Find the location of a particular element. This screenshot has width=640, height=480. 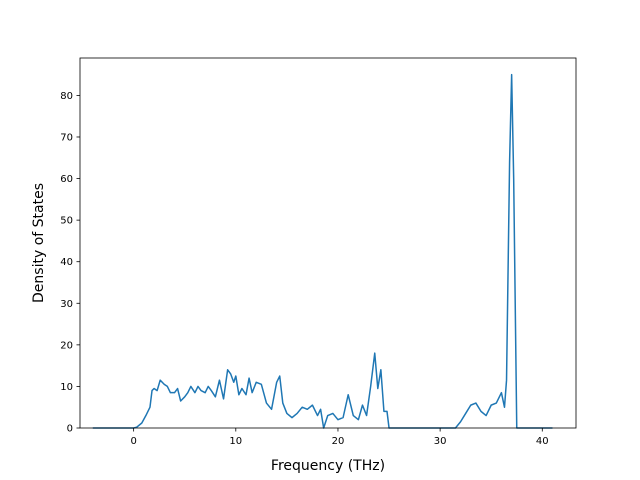

x-axis-ticks: 0 10 20 30 40 is located at coordinates (339, 437).